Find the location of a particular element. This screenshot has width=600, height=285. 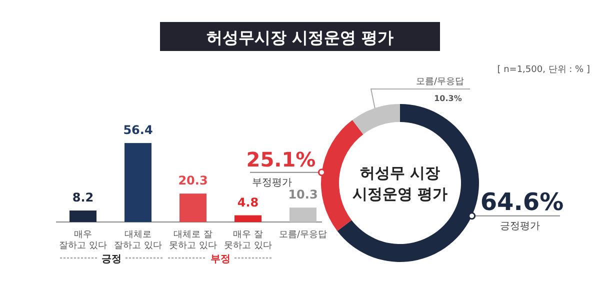

data-label: 10.3 is located at coordinates (303, 195).